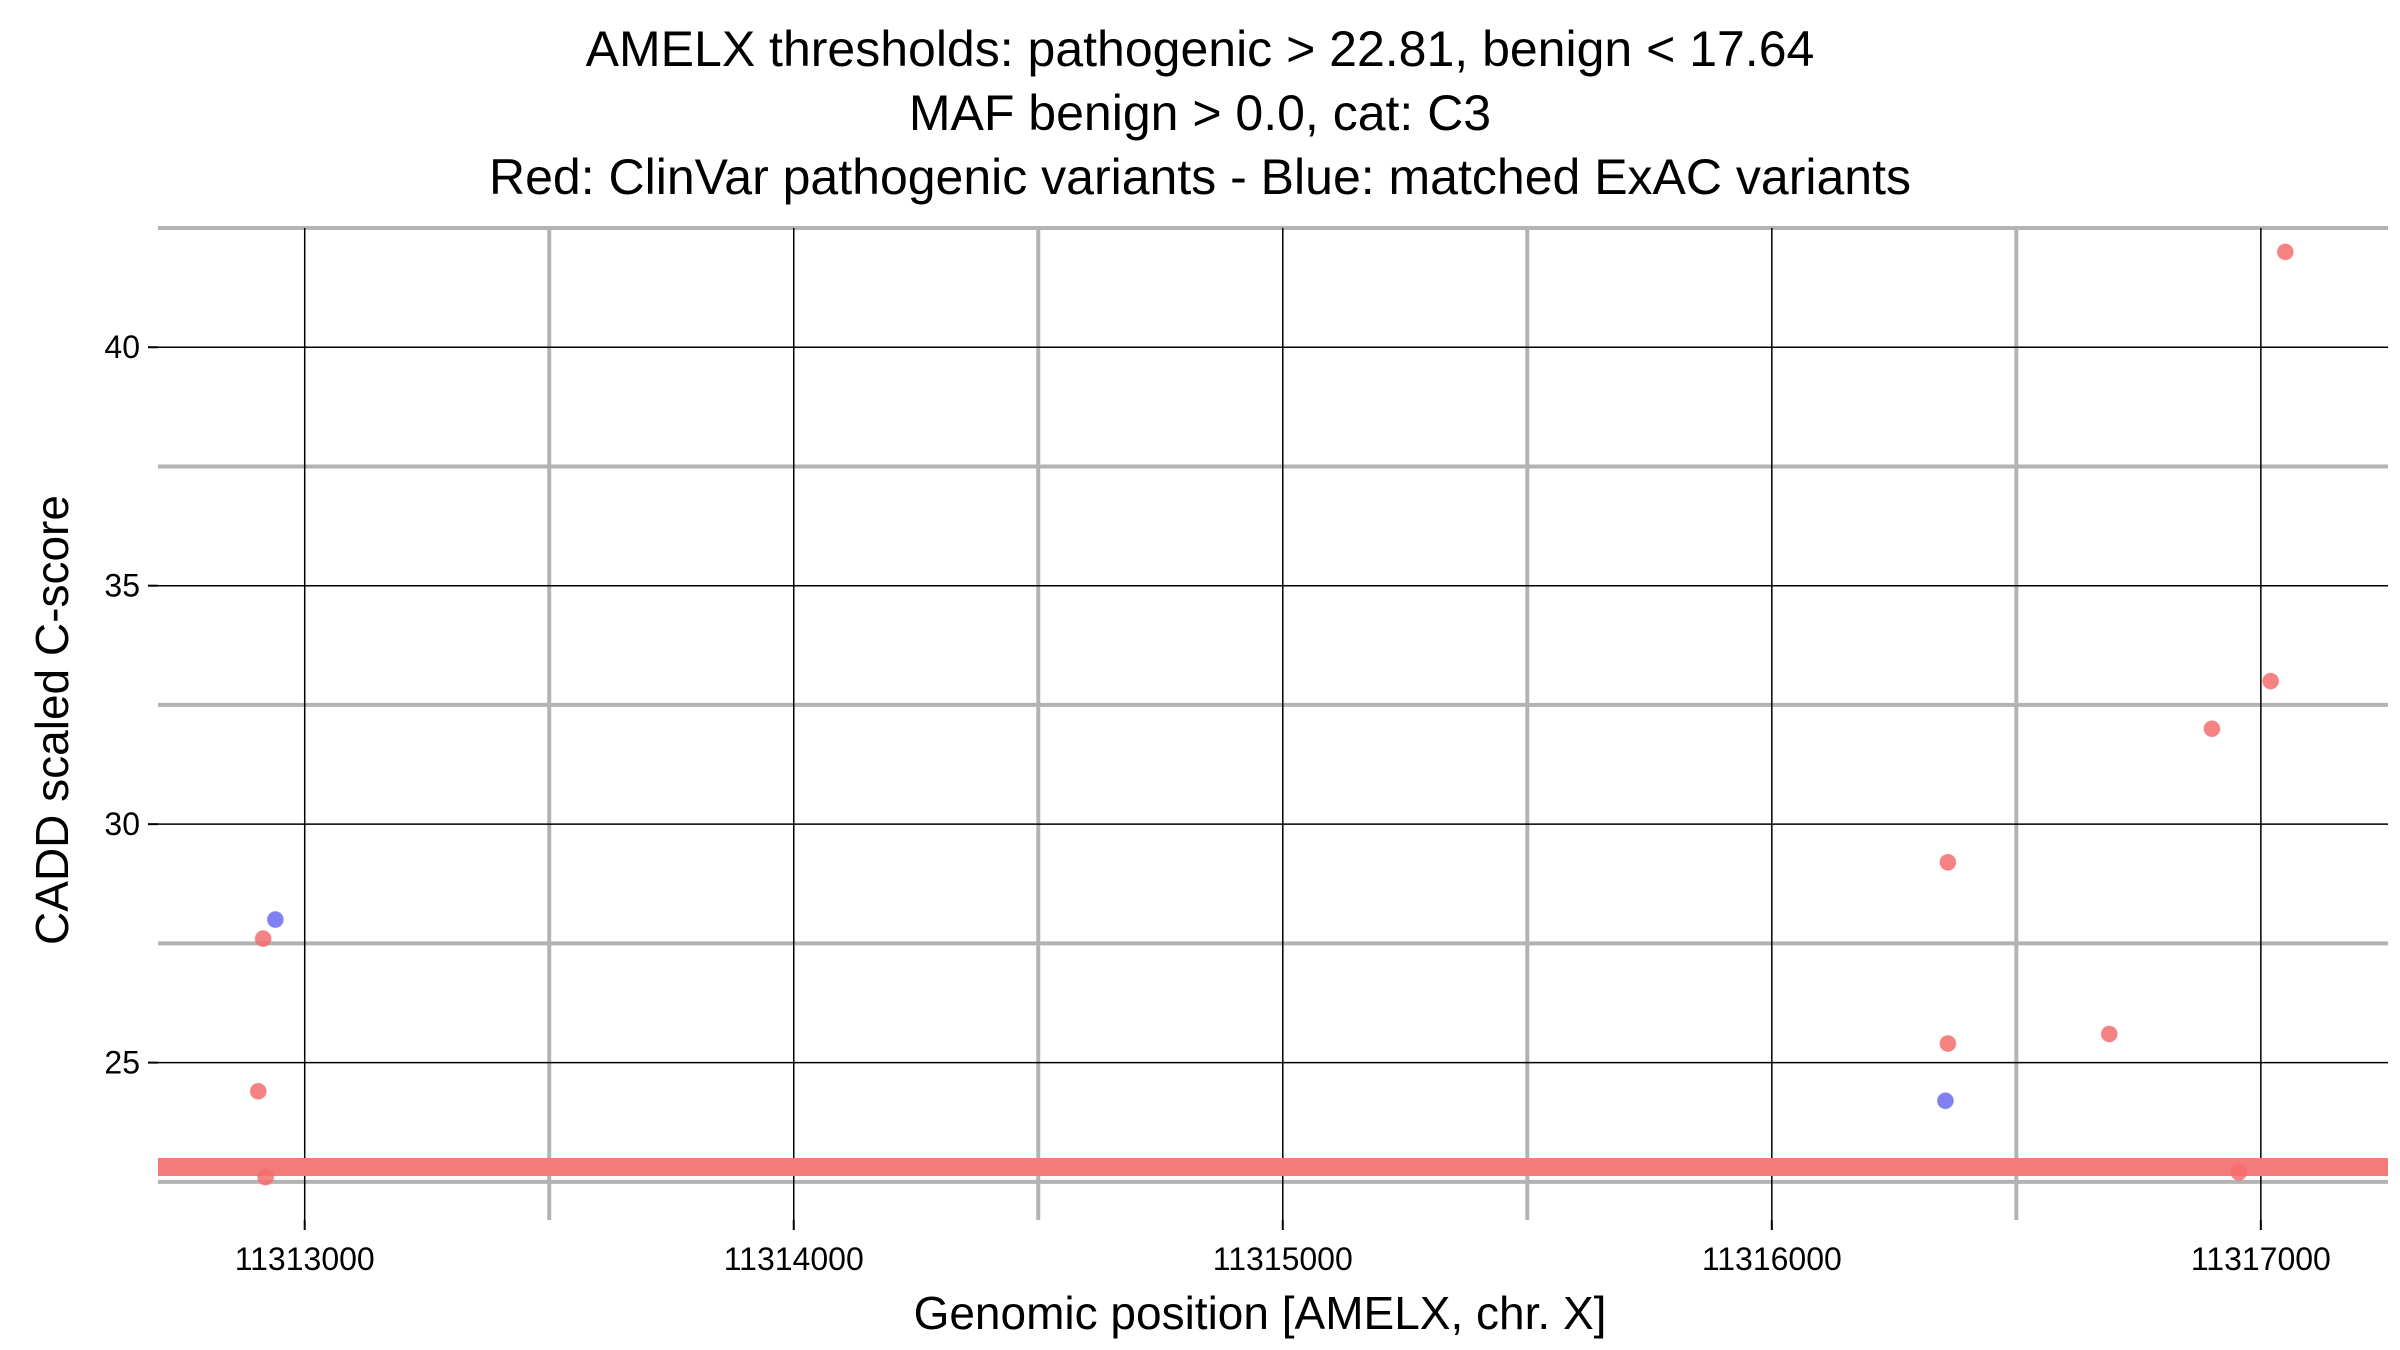  What do you see at coordinates (122, 1063) in the screenshot?
I see `y-tick-label-0: 25` at bounding box center [122, 1063].